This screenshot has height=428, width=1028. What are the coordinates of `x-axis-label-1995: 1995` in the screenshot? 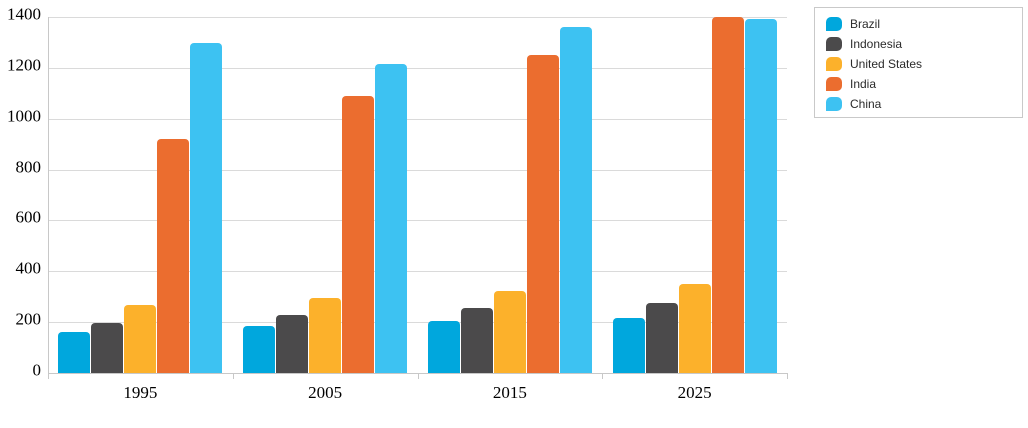 It's located at (140, 392).